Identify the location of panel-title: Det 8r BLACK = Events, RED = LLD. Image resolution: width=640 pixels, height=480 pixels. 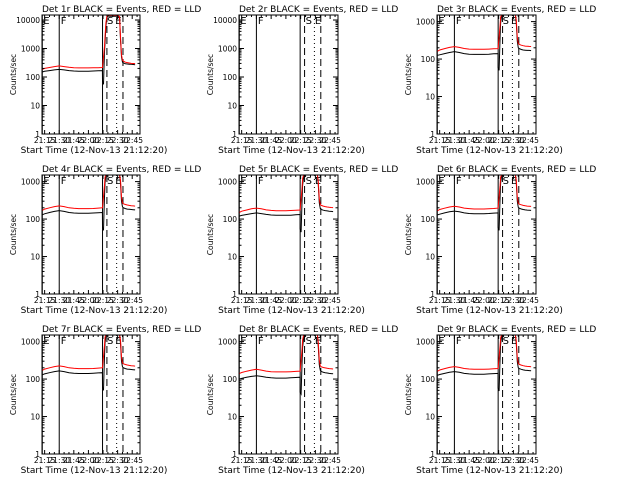
(318, 330).